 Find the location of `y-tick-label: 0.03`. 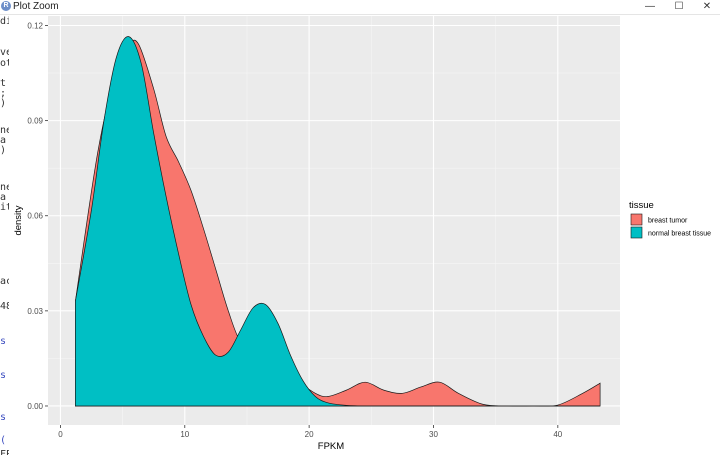

y-tick-label: 0.03 is located at coordinates (35, 311).